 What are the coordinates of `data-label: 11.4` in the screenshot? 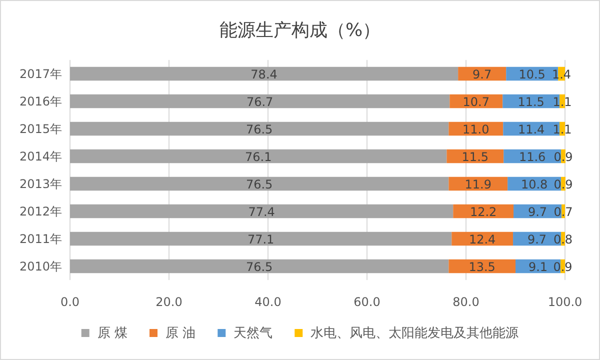 It's located at (531, 129).